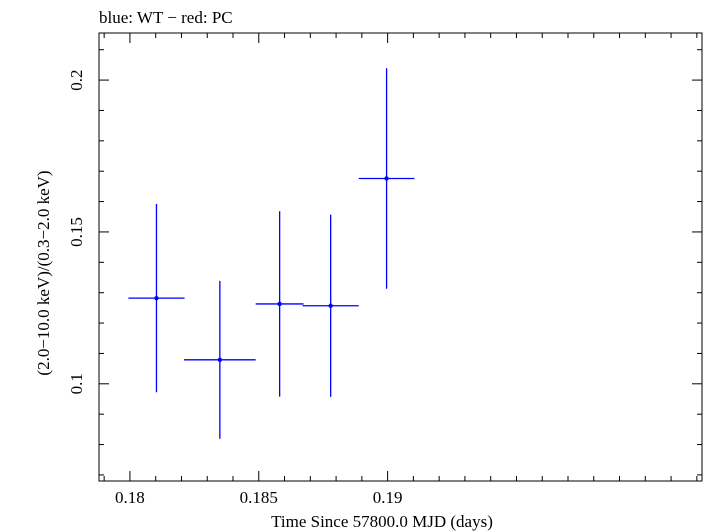  Describe the element at coordinates (388, 497) in the screenshot. I see `x-tick-label: 0.19` at that location.